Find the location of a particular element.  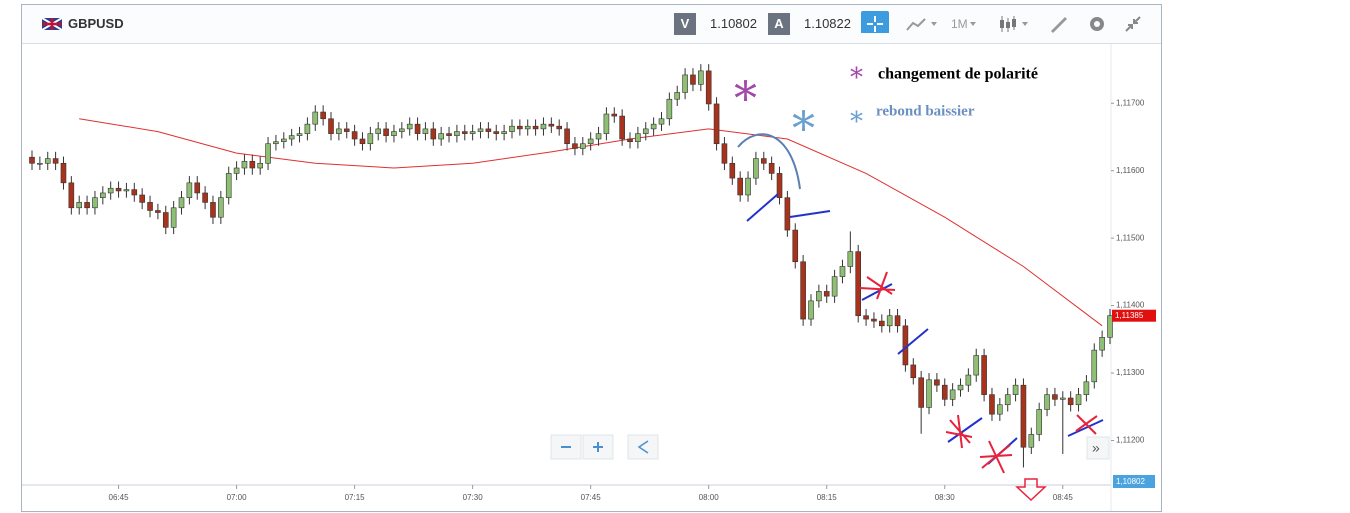

scroll-right-button is located at coordinates (1098, 448).